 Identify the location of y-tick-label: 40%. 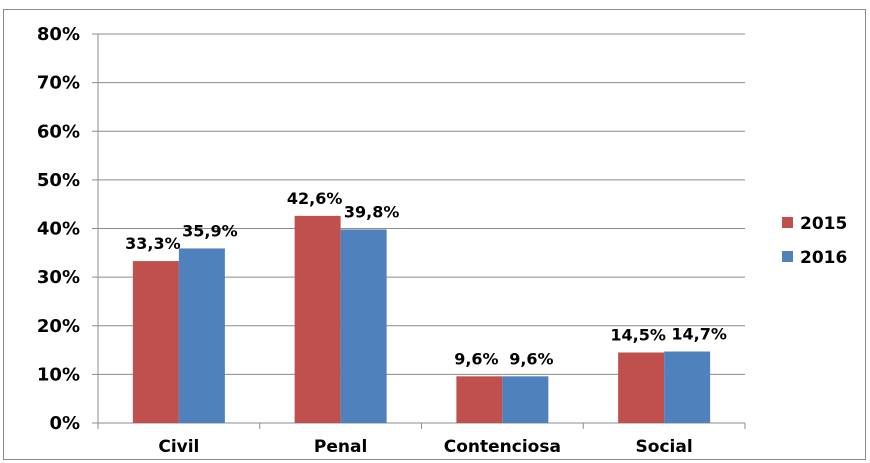
(58, 229).